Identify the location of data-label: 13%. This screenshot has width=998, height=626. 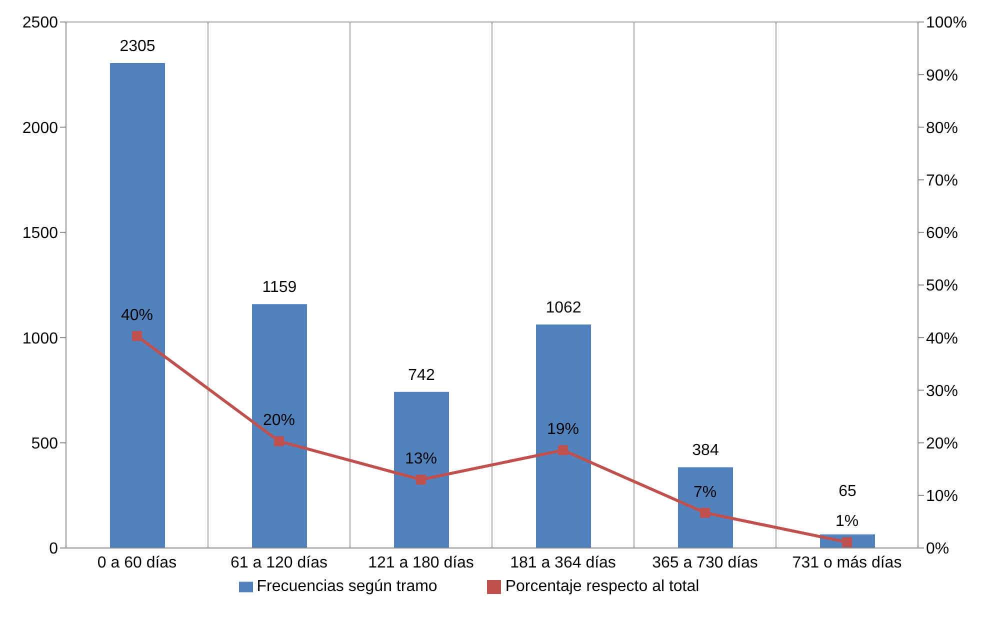
(421, 459).